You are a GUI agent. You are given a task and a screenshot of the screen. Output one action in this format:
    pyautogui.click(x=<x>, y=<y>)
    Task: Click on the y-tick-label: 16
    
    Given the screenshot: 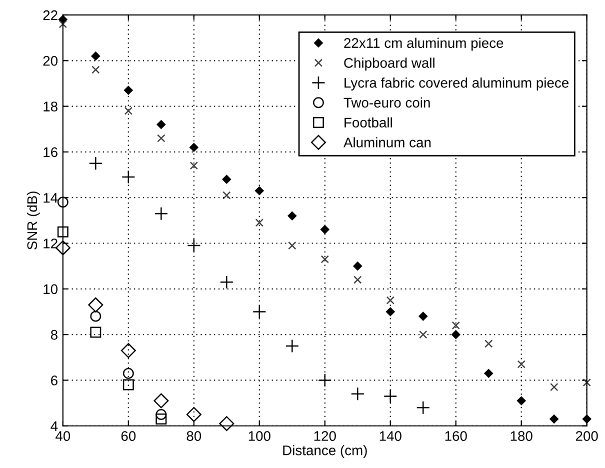 What is the action you would take?
    pyautogui.click(x=51, y=152)
    